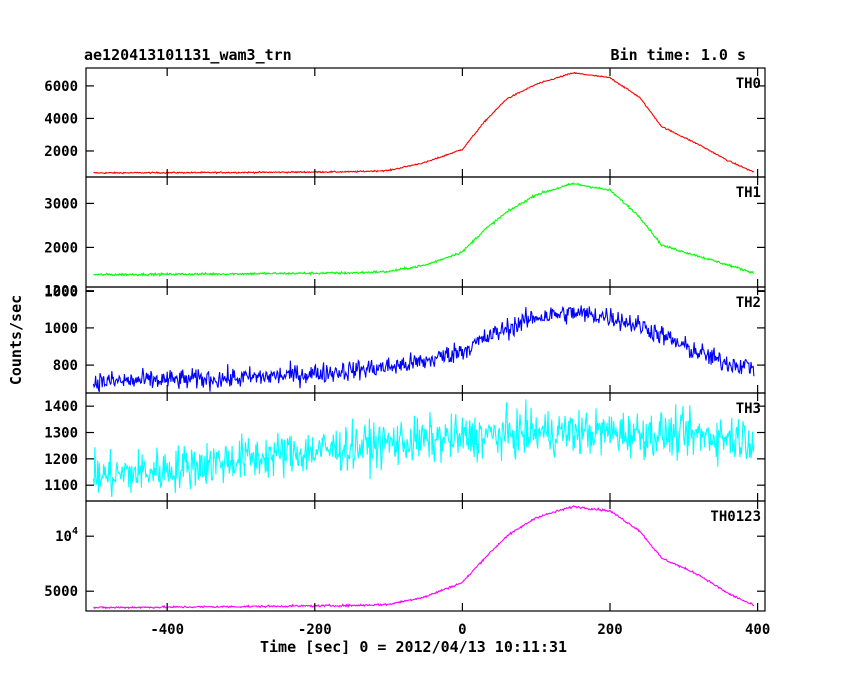 The height and width of the screenshot is (680, 850). Describe the element at coordinates (414, 647) in the screenshot. I see `x-axis-label: Time [sec] 0 = 2012/04/13 10:11:31` at that location.